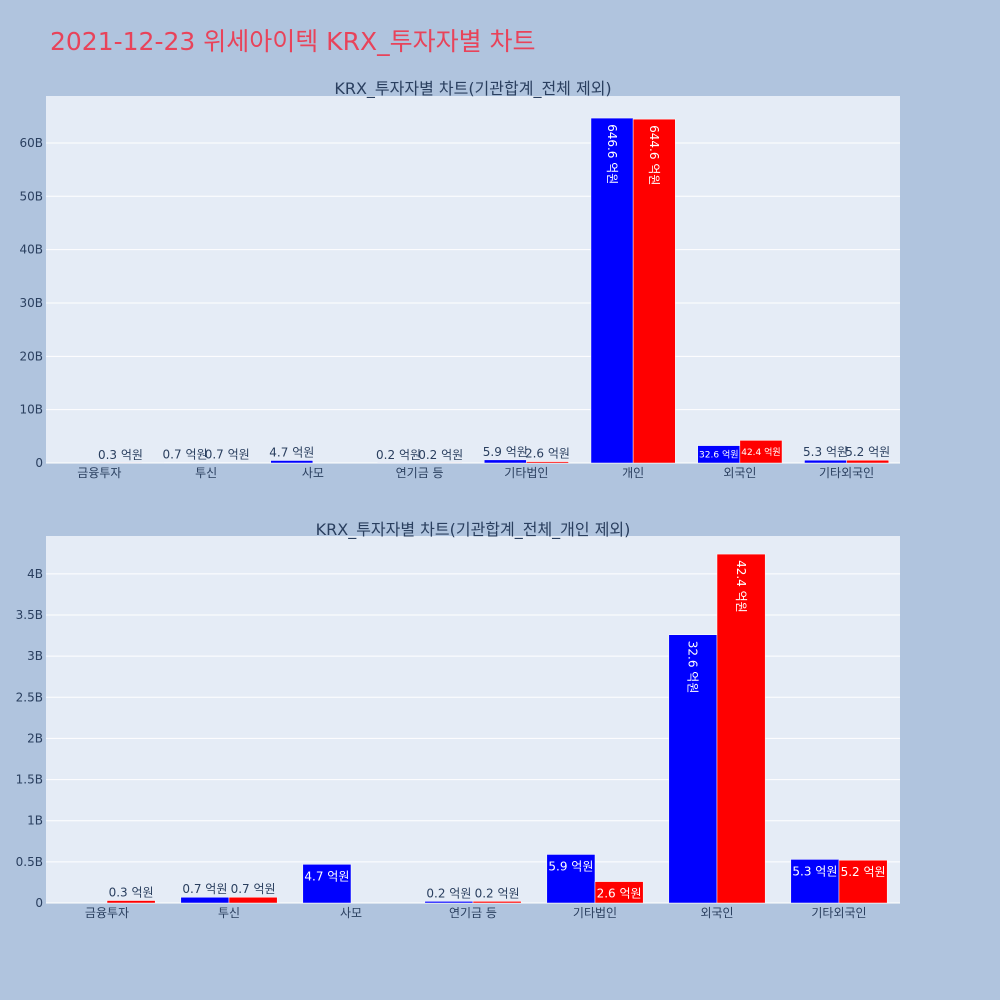  What do you see at coordinates (29, 862) in the screenshot?
I see `y-tick-label: 0.5B` at bounding box center [29, 862].